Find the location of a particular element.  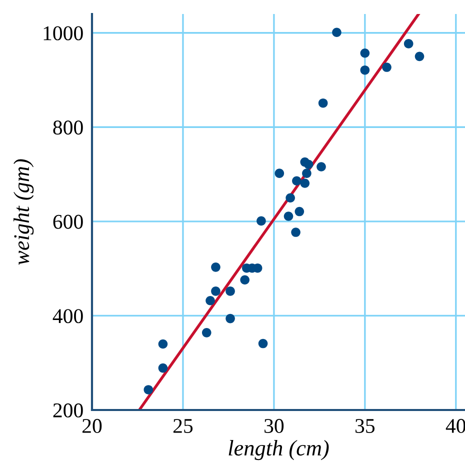

x-tick-label: 25 is located at coordinates (183, 425).